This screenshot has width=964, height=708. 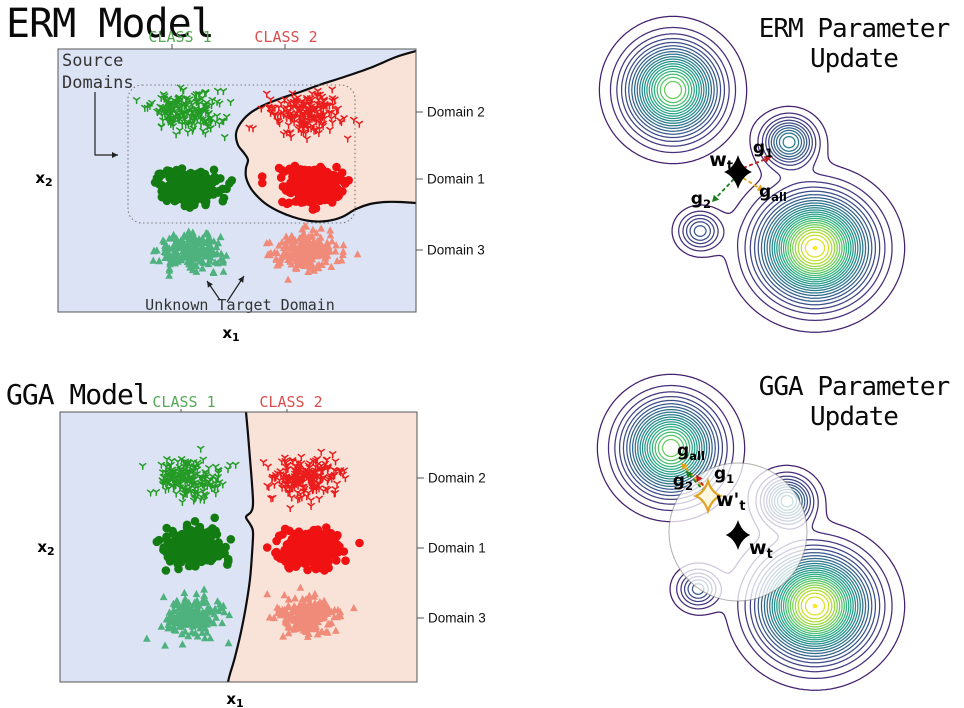 I want to click on cluster-domain3-class1, so click(x=188, y=617).